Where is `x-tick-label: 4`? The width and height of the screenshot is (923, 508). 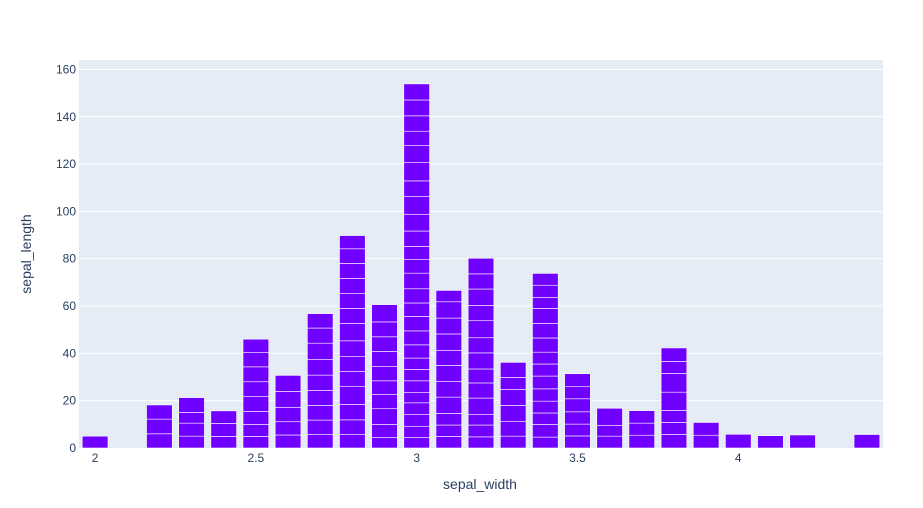
x-tick-label: 4 is located at coordinates (738, 458).